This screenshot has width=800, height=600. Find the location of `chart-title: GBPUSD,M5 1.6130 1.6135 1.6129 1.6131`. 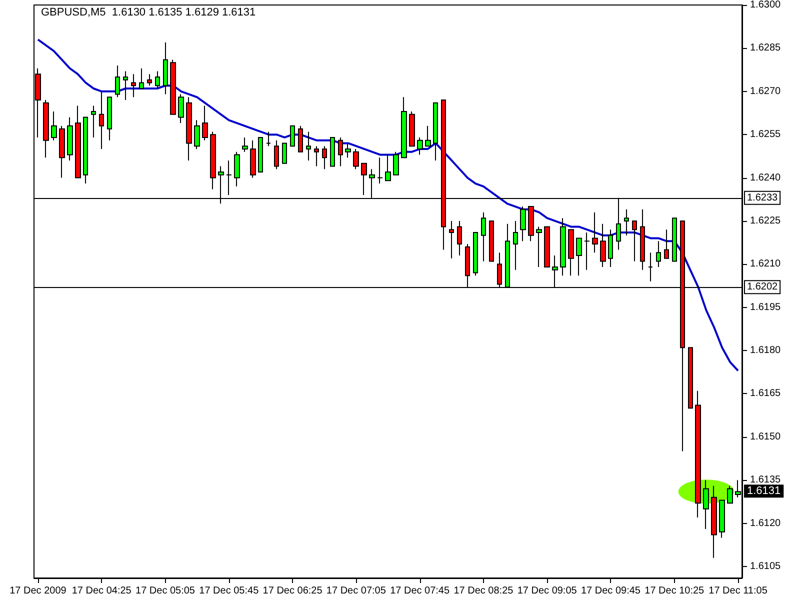

chart-title: GBPUSD,M5 1.6130 1.6135 1.6129 1.6131 is located at coordinates (148, 12).